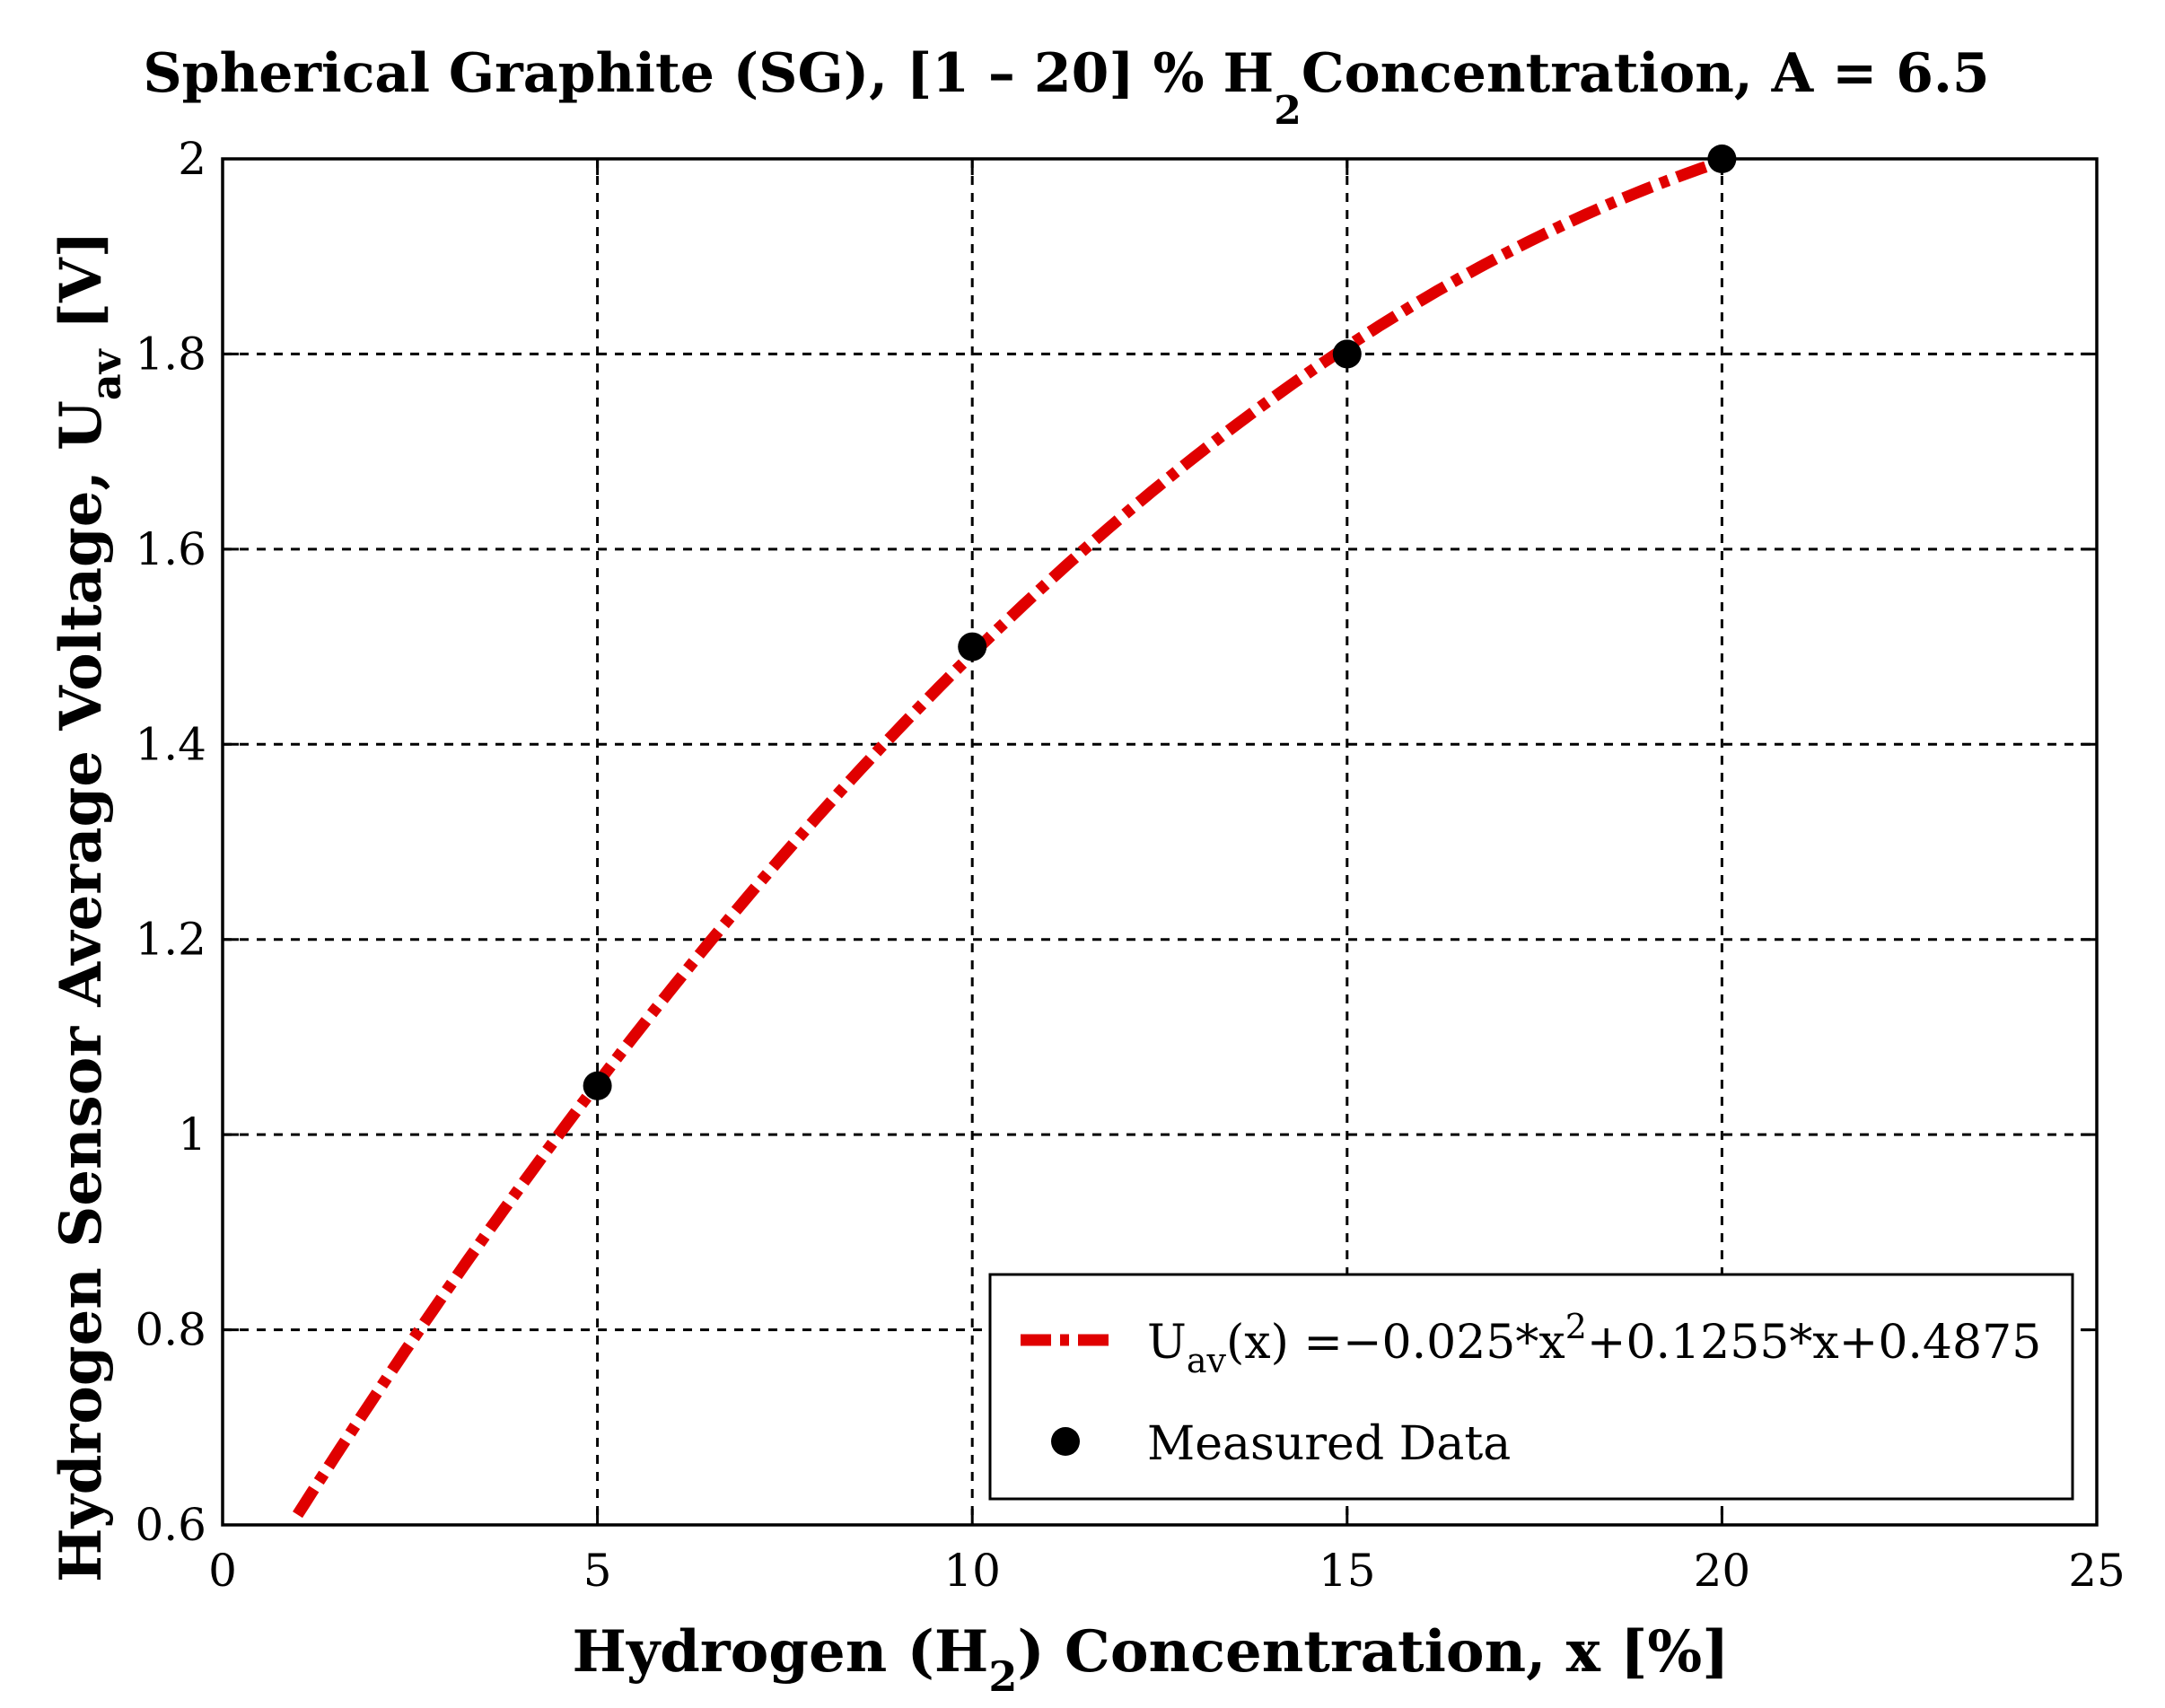  I want to click on chart-title-end: Concentration, A = 6.5, so click(1646, 73).